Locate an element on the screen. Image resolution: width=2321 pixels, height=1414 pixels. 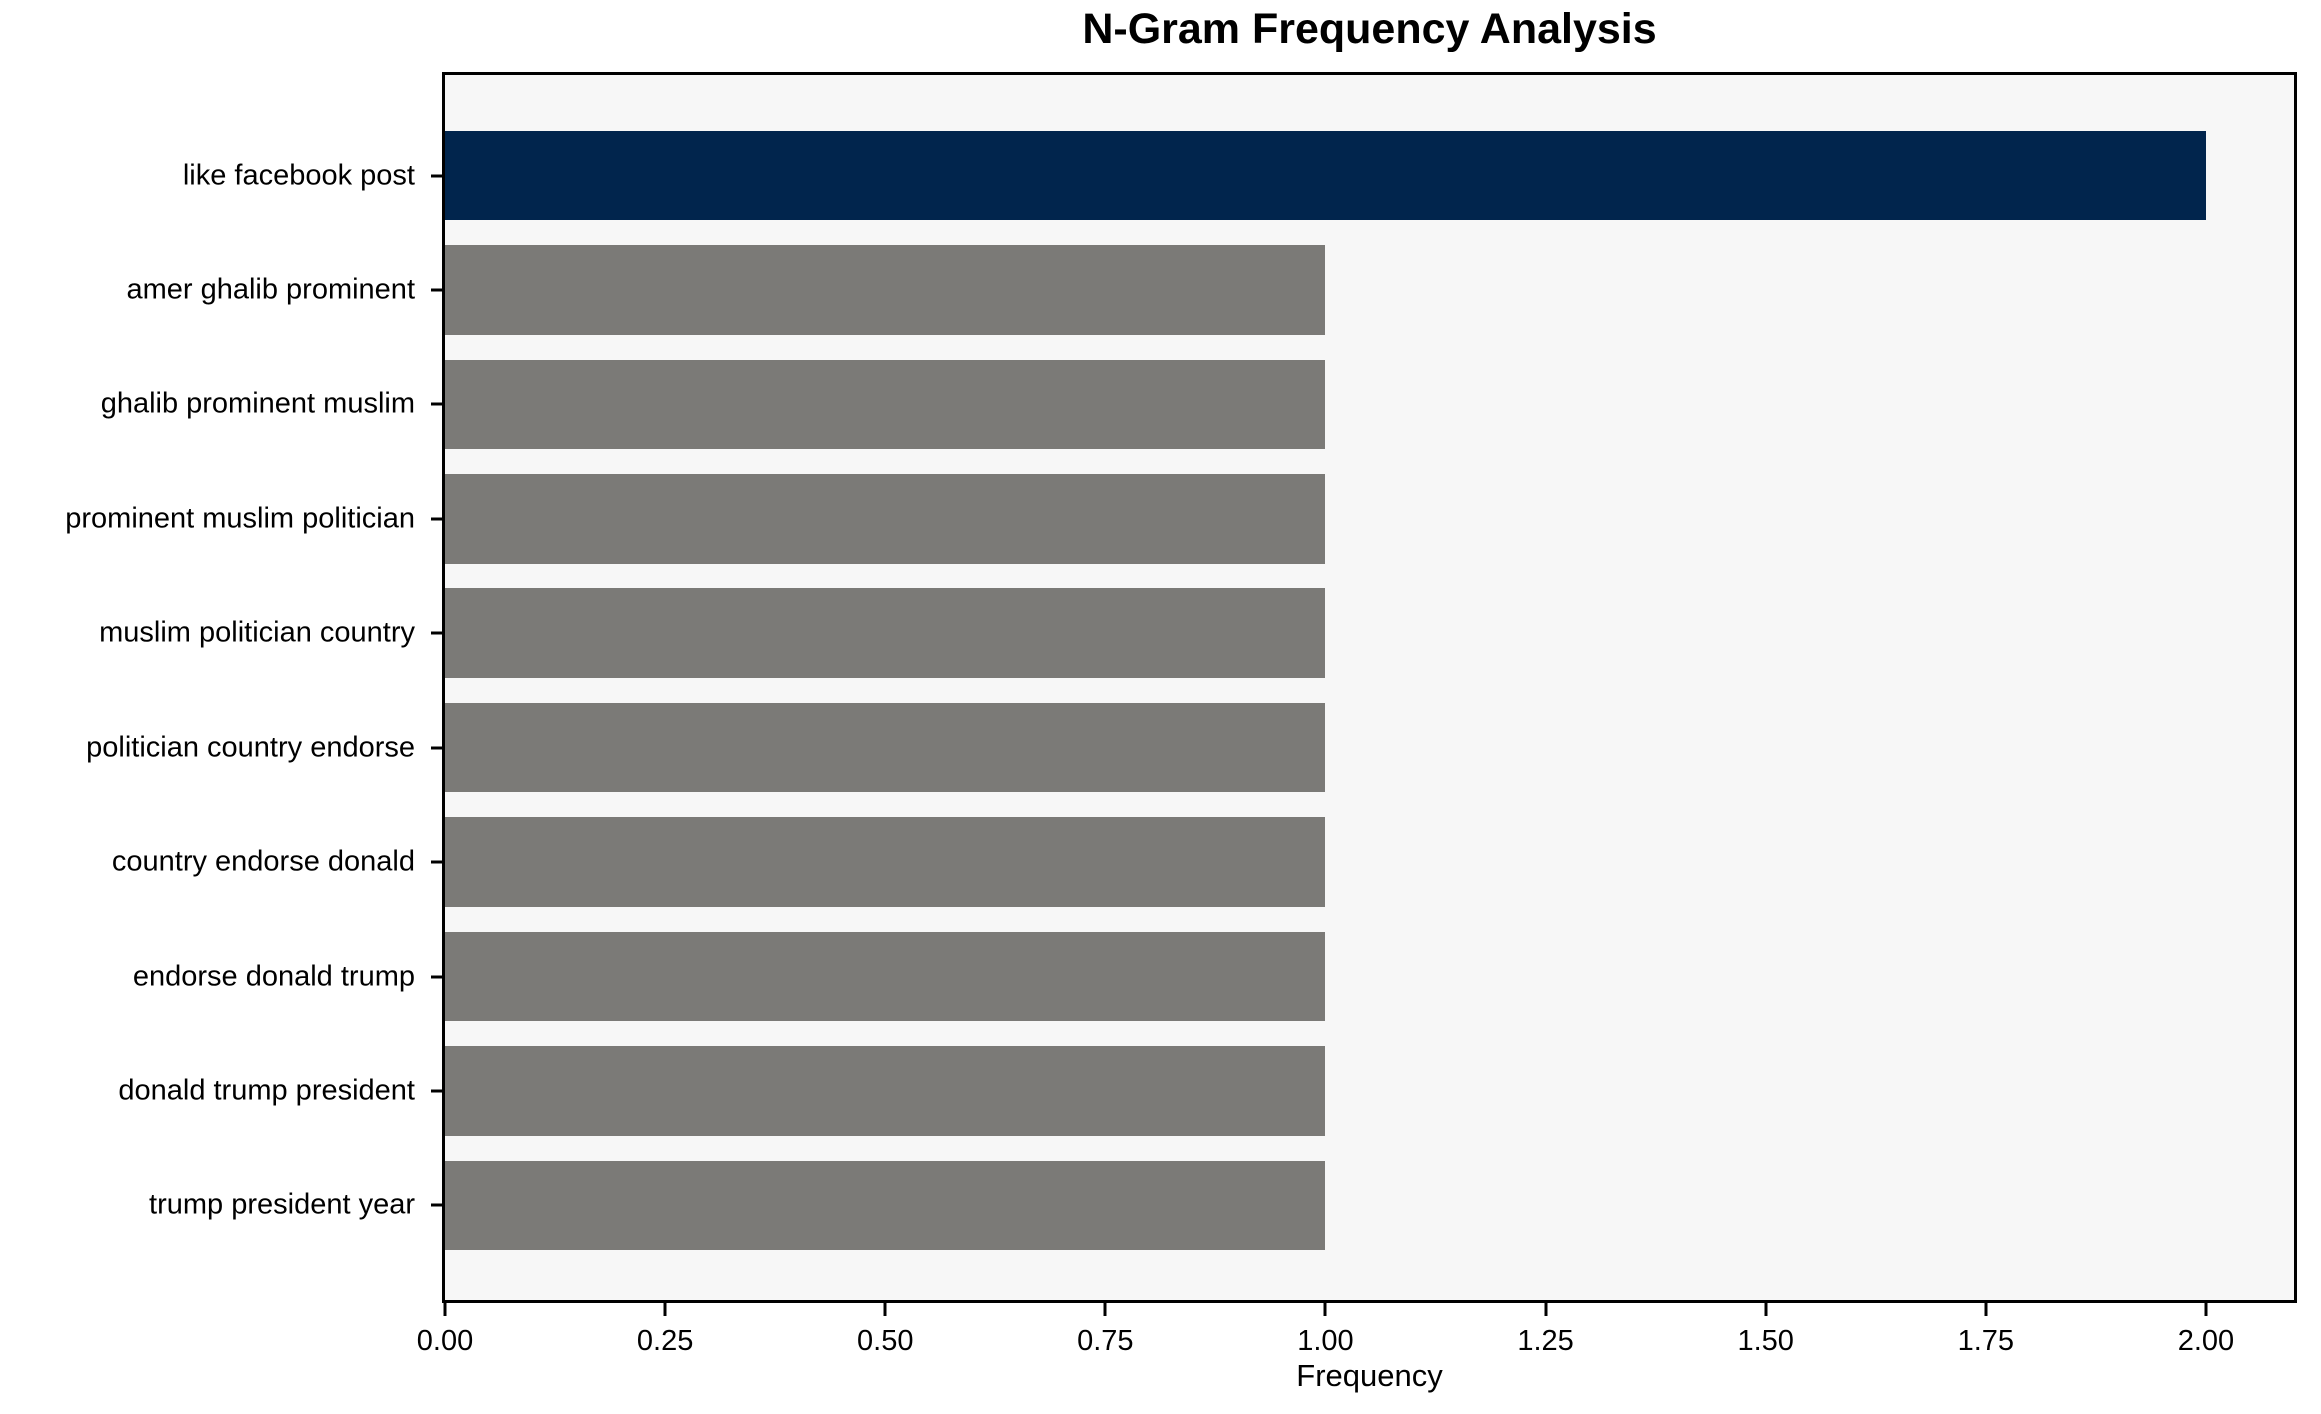
y-tick-label: trump president year is located at coordinates (282, 1204).